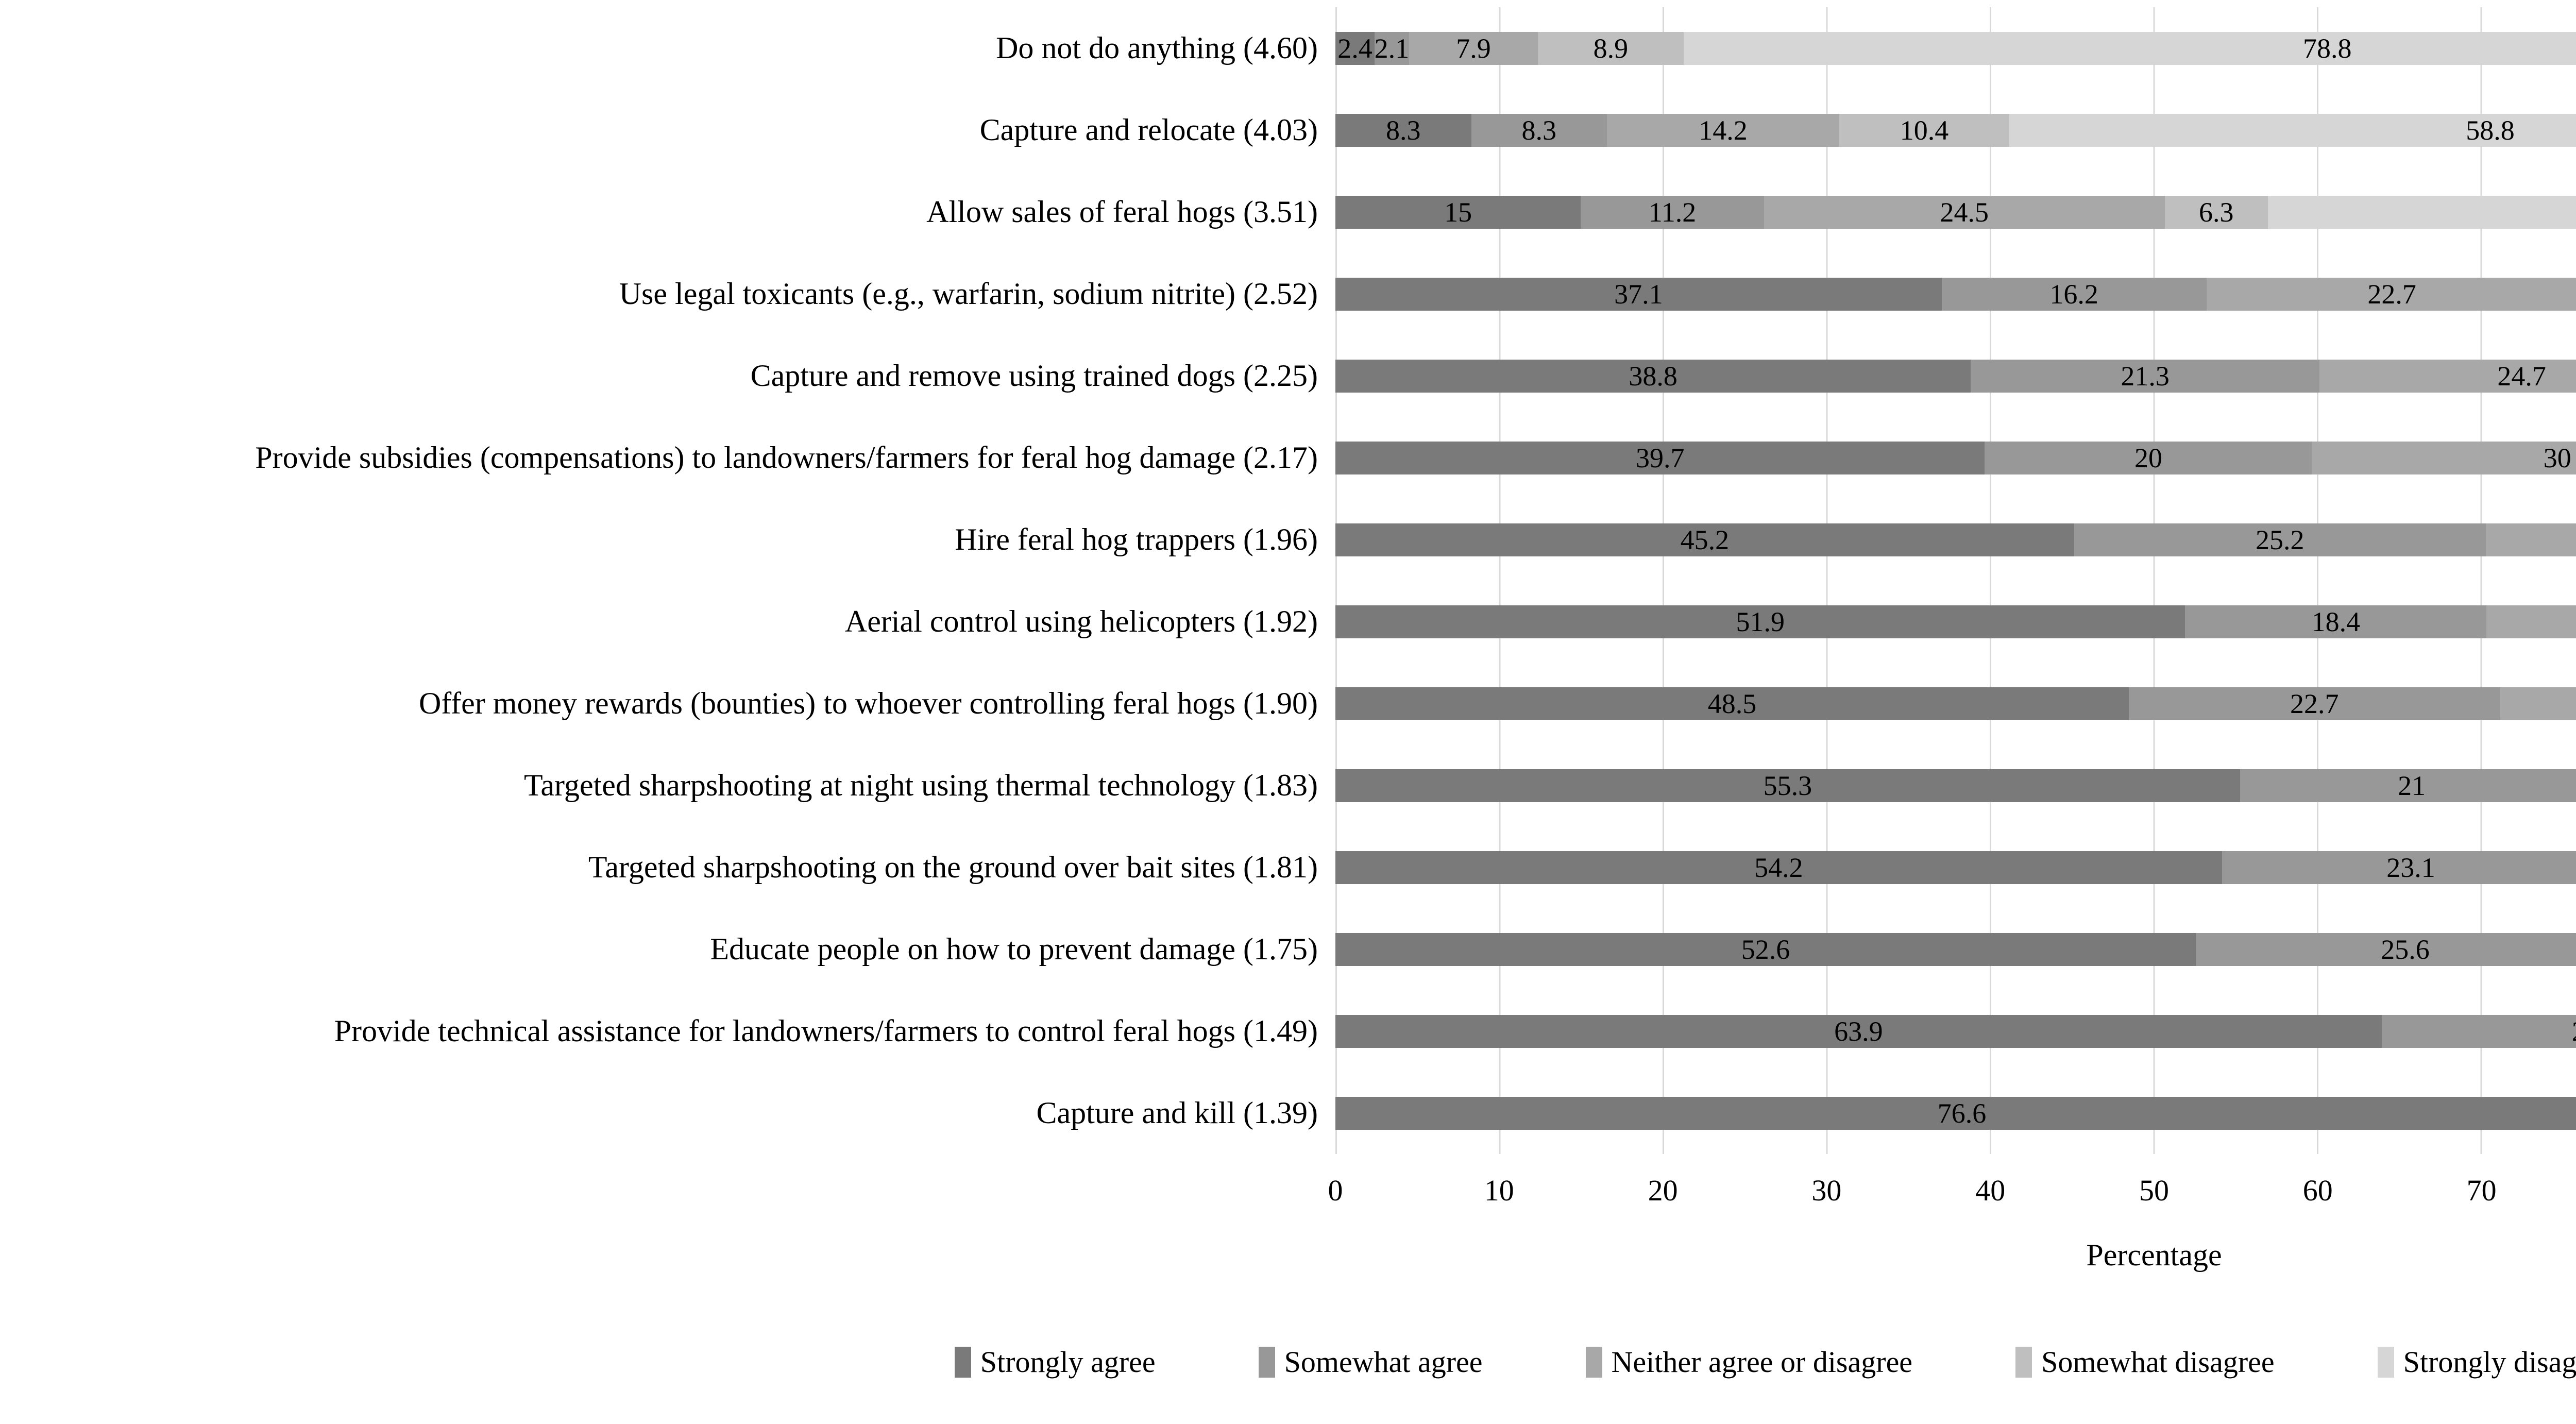 The width and height of the screenshot is (2576, 1424). I want to click on segment-value-label: 21.3, so click(2145, 376).